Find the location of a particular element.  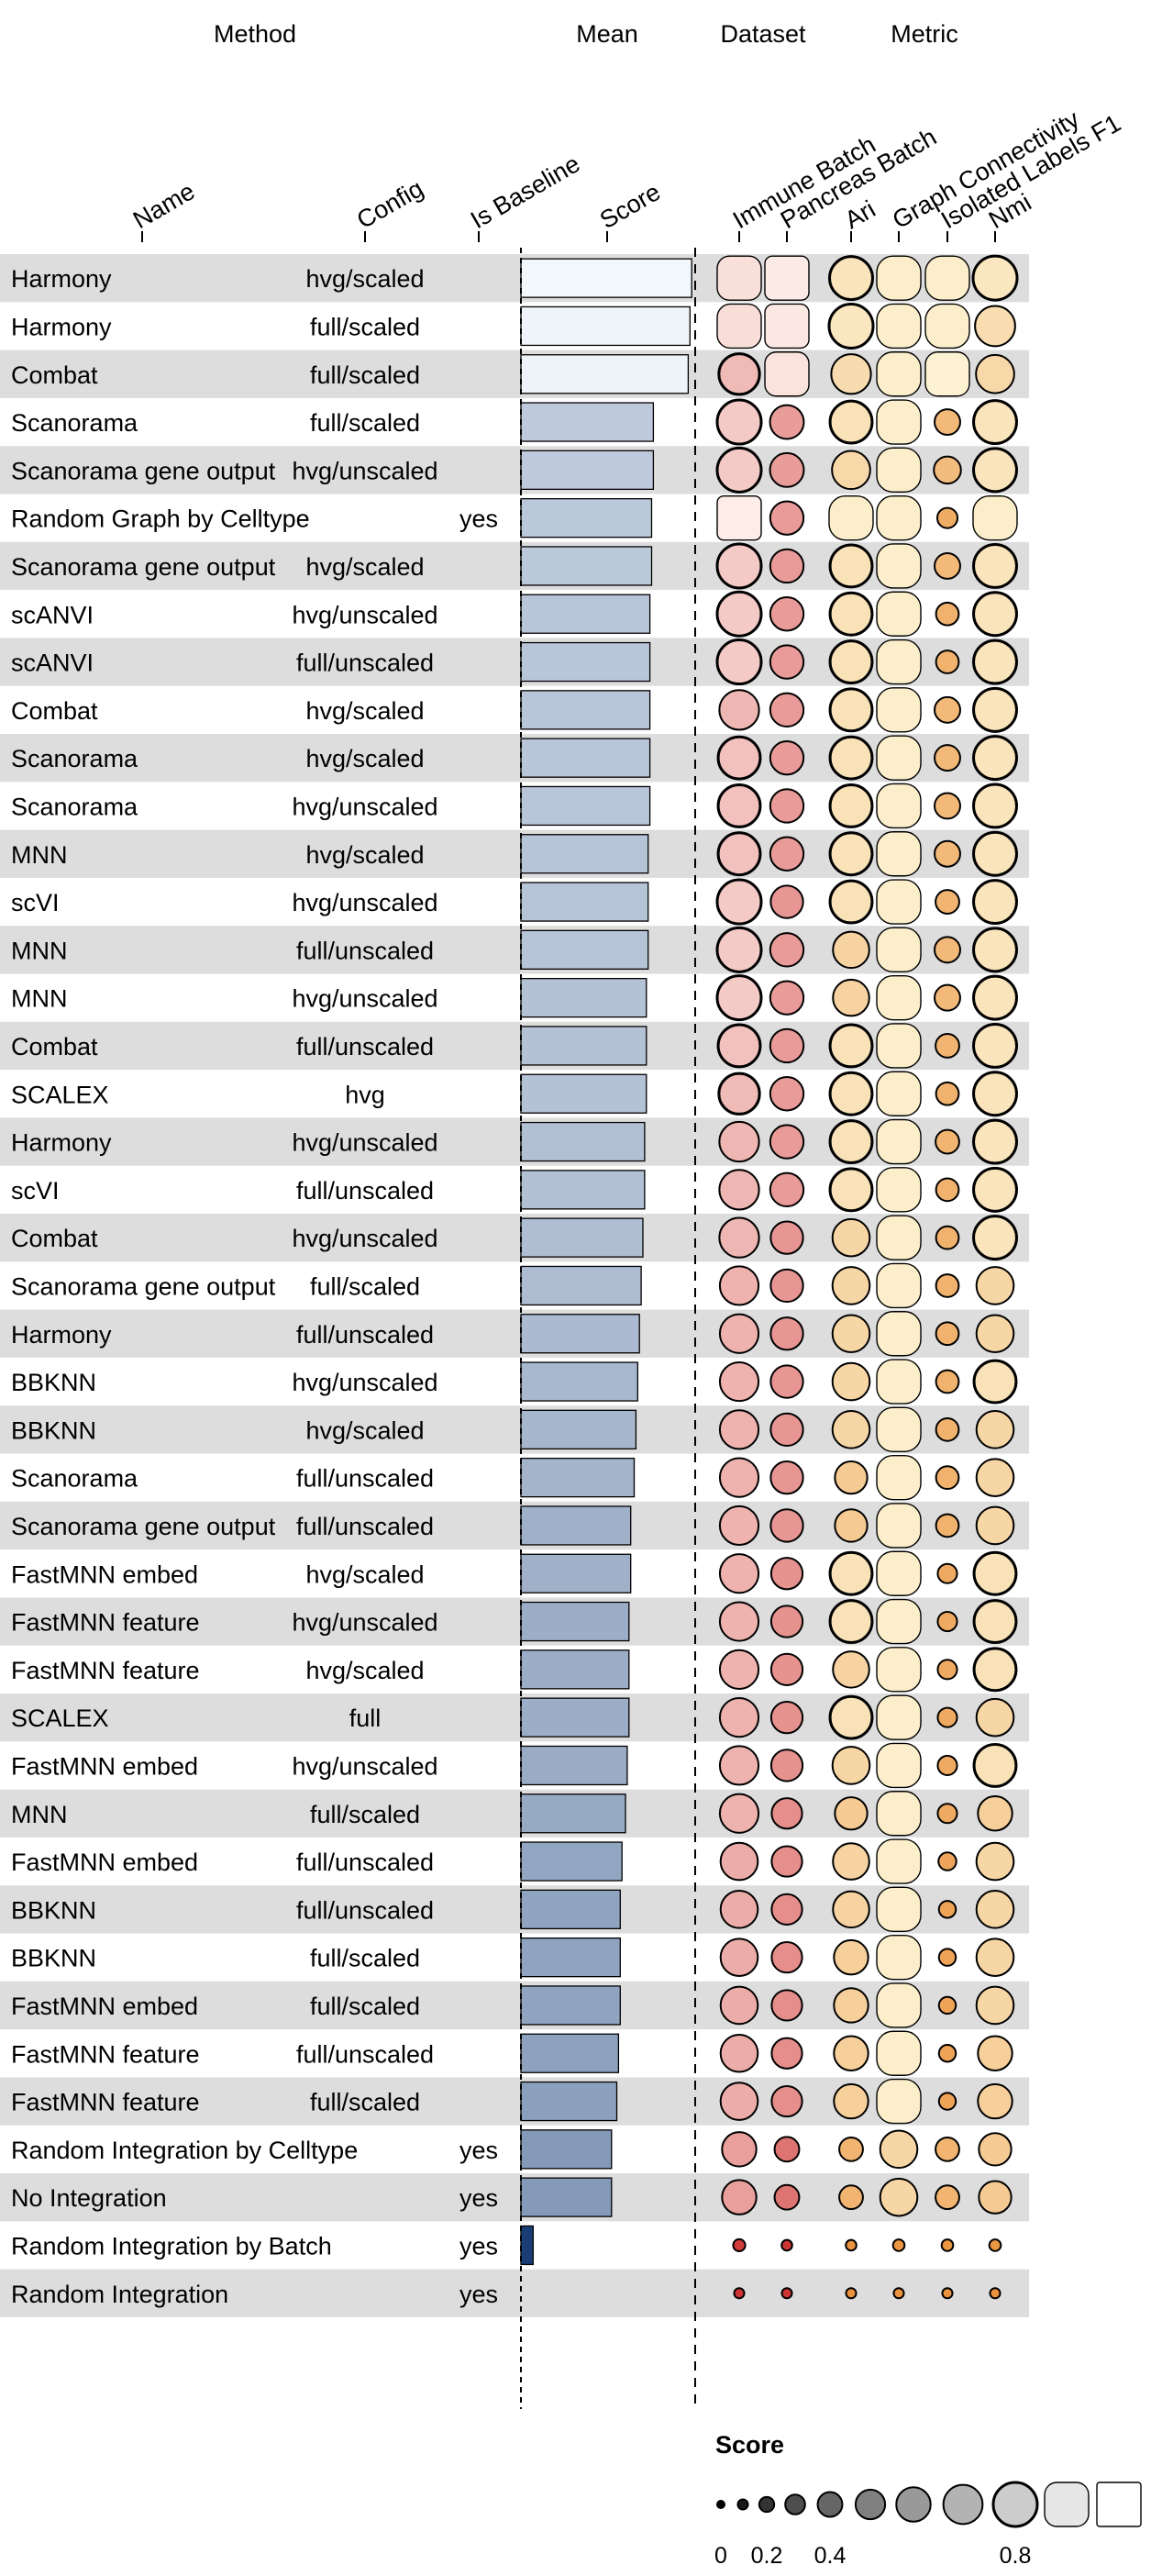

row-name: Harmony is located at coordinates (61, 1143).